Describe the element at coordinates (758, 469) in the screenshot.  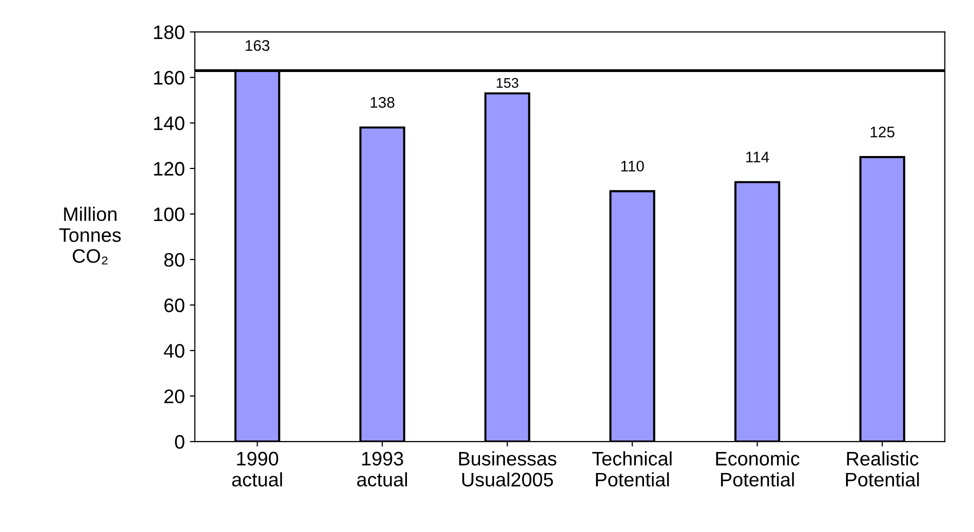
I see `x-tick-label: Economic Potential` at that location.